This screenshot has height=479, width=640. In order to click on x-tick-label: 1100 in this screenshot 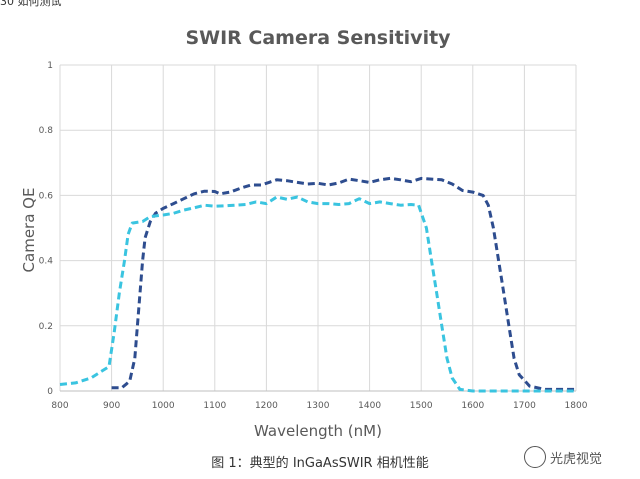, I will do `click(214, 406)`.